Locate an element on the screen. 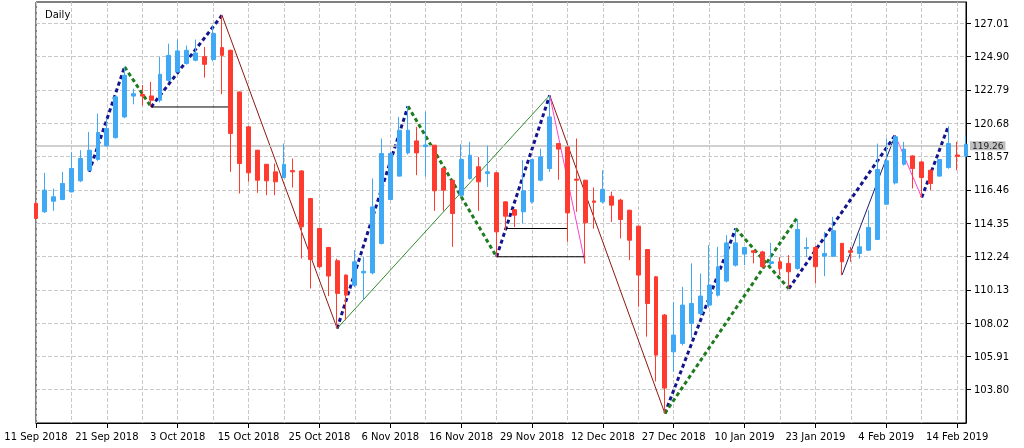 Image resolution: width=1024 pixels, height=448 pixels. x-tick-label: 21 Sep 2018 is located at coordinates (107, 436).